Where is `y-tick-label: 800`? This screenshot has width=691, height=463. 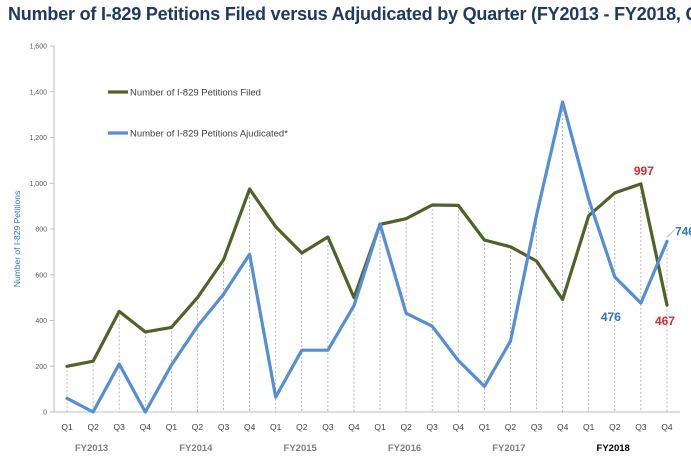 y-tick-label: 800 is located at coordinates (41, 230).